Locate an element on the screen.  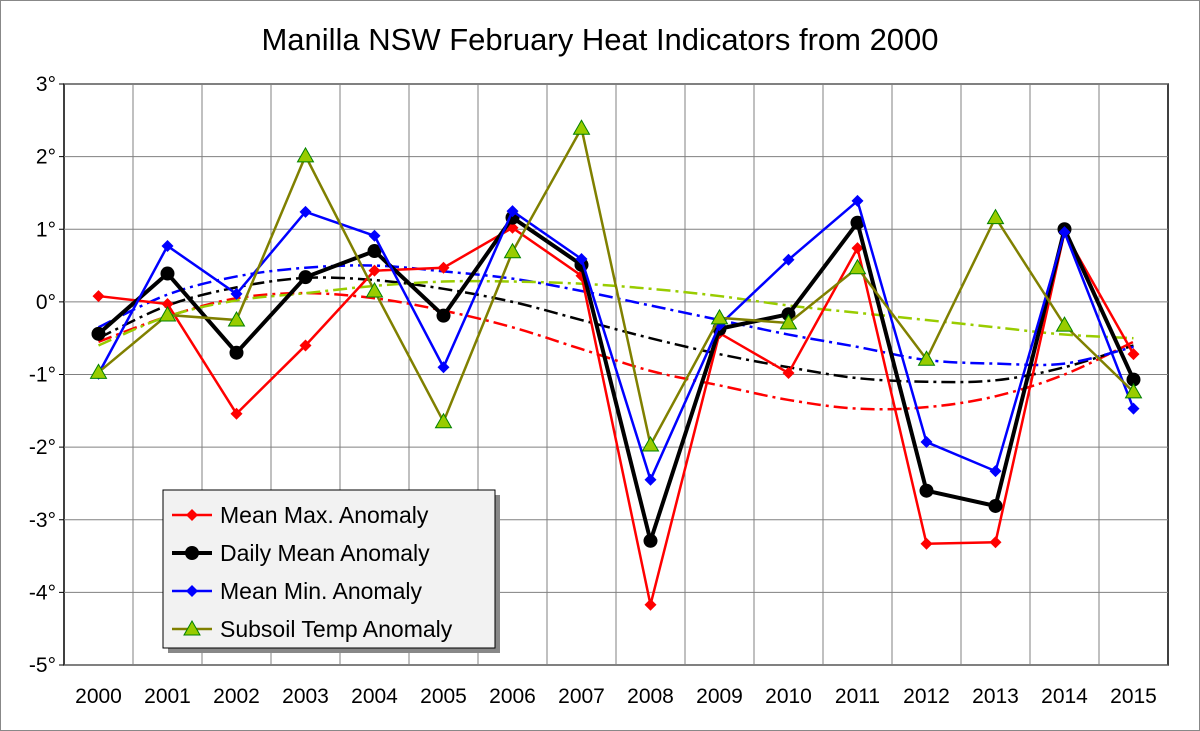
x-tick-label: 2012 is located at coordinates (926, 696).